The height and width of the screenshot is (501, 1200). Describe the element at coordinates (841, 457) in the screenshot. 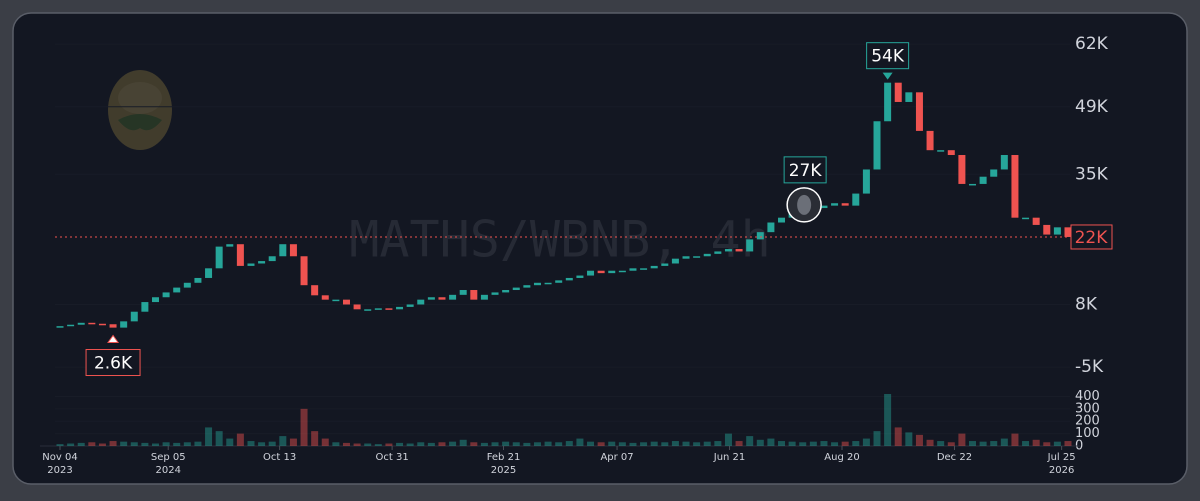

I see `x-tick-label: Aug 20` at that location.